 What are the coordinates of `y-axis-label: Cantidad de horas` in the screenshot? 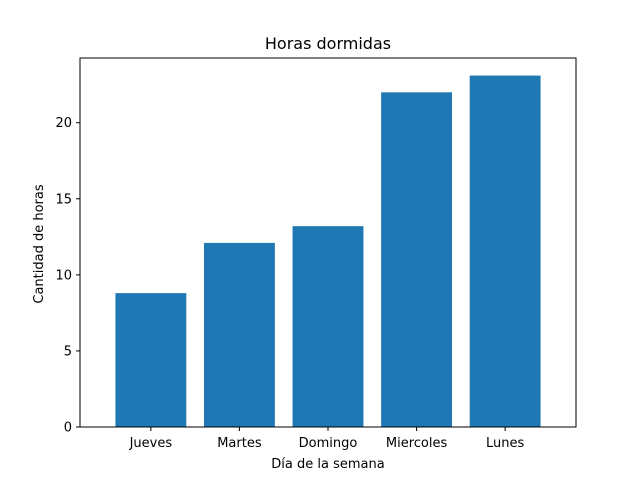 It's located at (39, 243).